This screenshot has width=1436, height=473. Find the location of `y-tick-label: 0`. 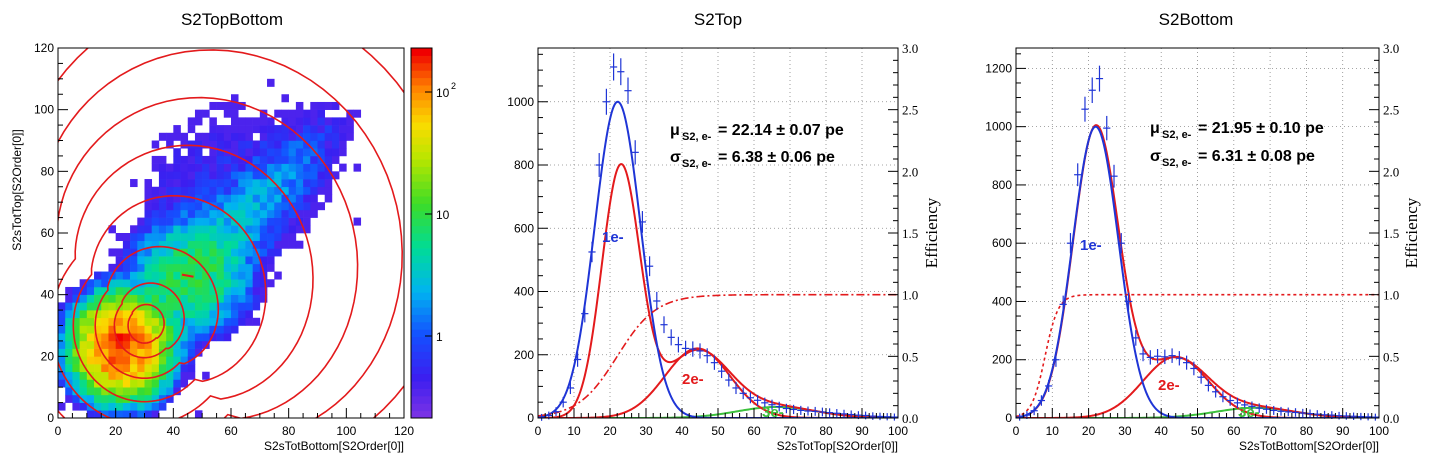

y-tick-label: 0 is located at coordinates (530, 418).